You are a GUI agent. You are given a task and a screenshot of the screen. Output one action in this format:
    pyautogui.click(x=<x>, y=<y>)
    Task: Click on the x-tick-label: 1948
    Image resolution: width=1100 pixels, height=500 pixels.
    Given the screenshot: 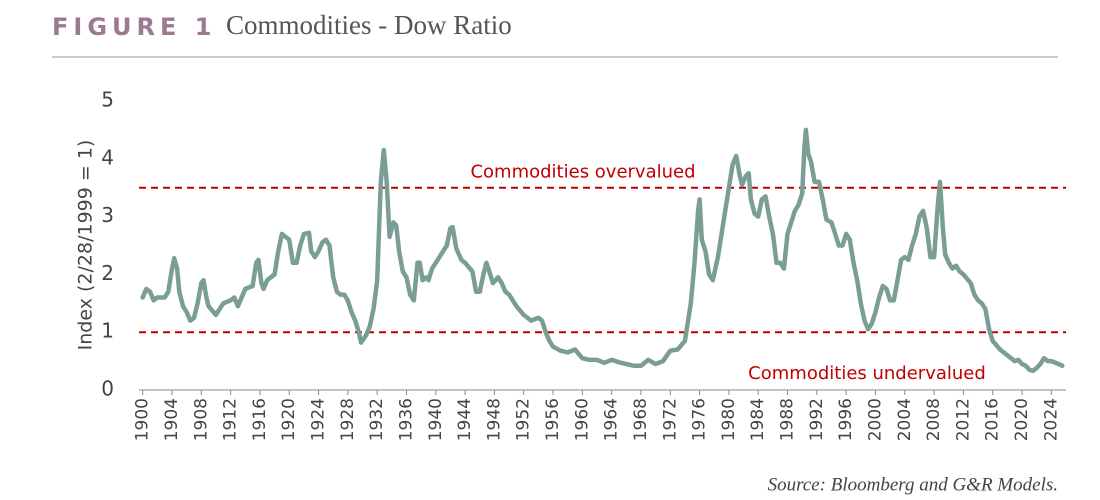 What is the action you would take?
    pyautogui.click(x=494, y=419)
    